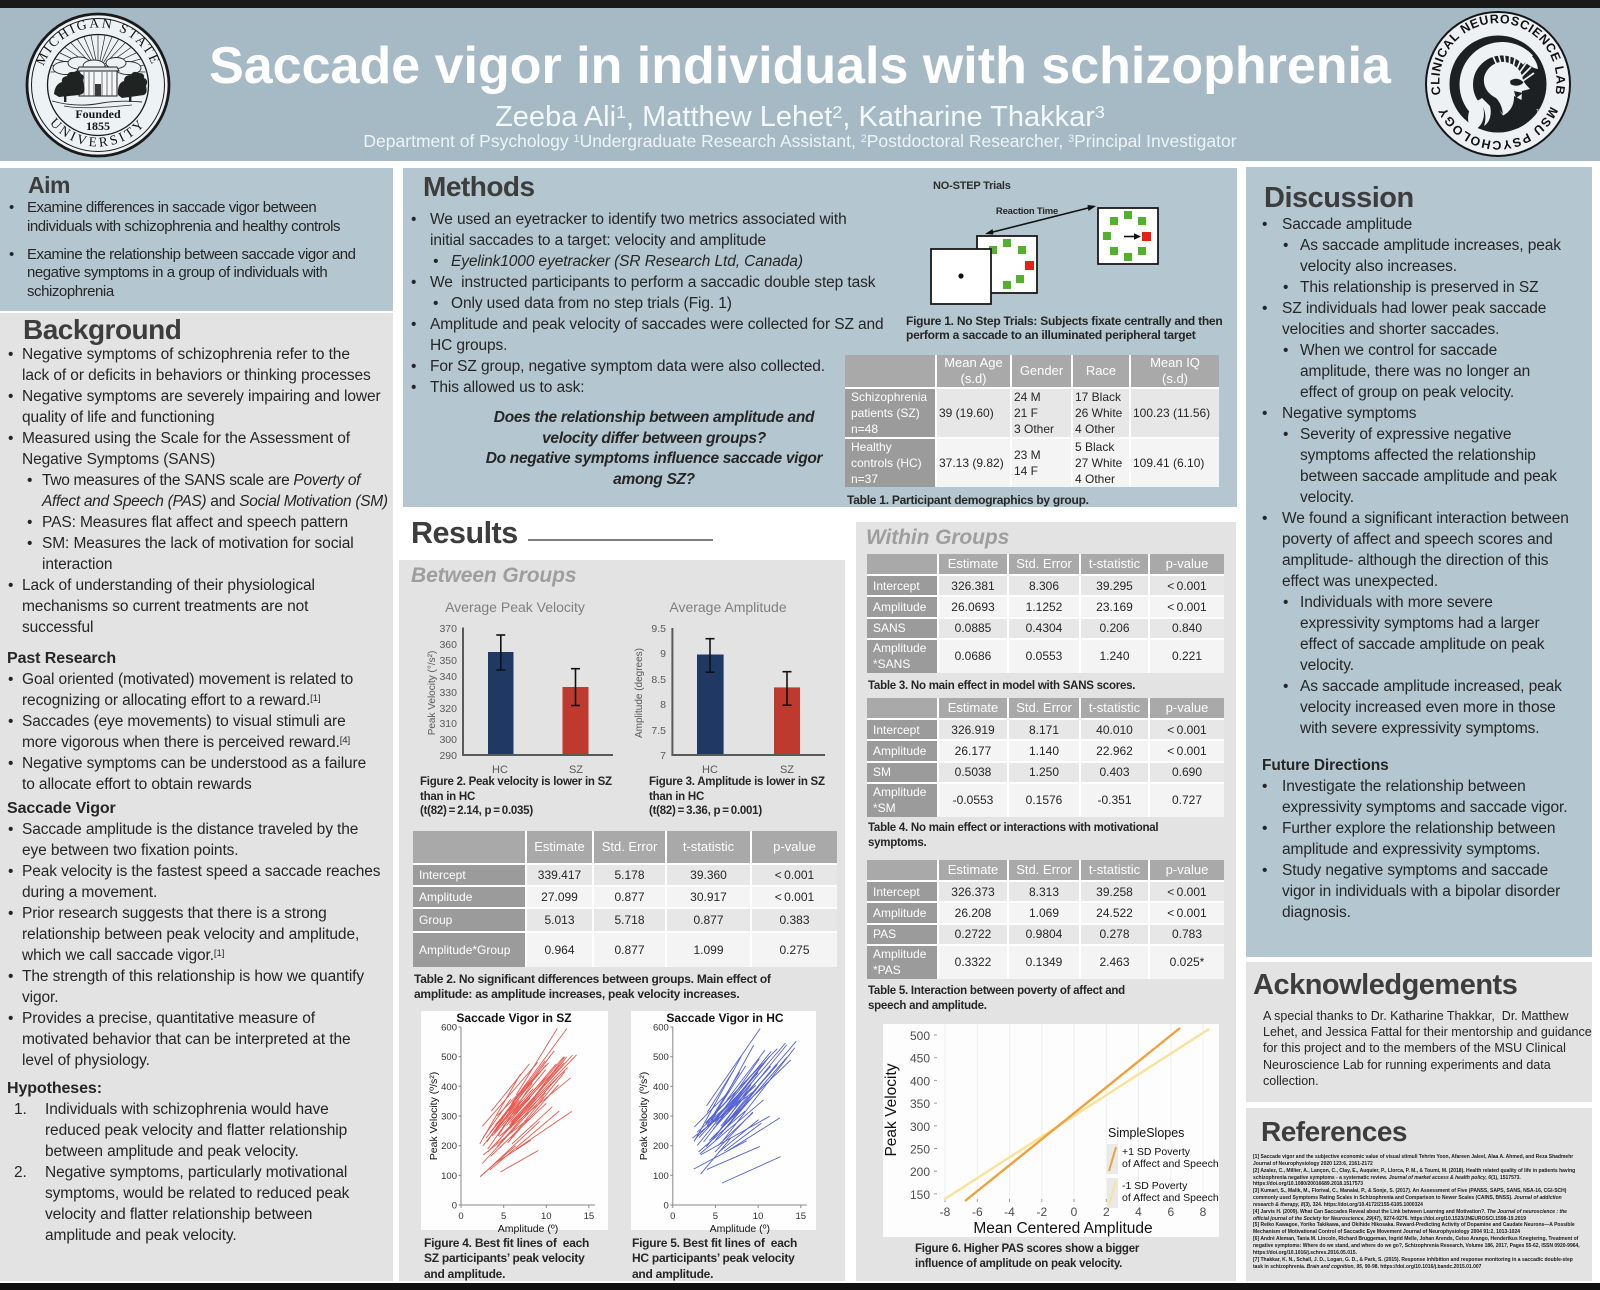 This screenshot has width=1600, height=1290. Describe the element at coordinates (920, 1059) in the screenshot. I see `svg-text: 450` at that location.